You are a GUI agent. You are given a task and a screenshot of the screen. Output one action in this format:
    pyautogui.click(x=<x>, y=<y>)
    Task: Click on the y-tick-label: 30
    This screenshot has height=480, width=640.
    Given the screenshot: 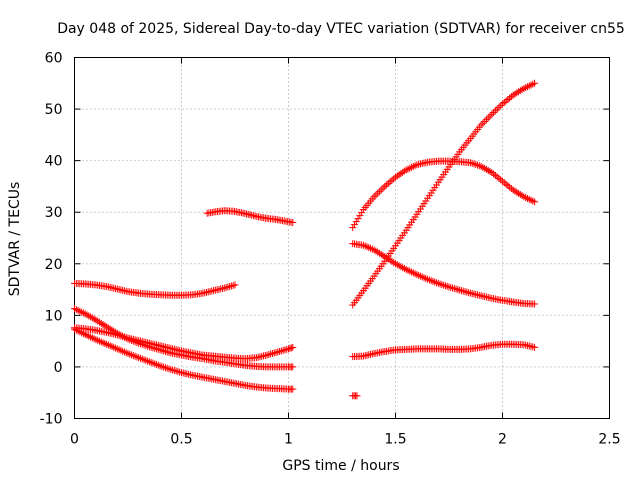 What is the action you would take?
    pyautogui.click(x=54, y=213)
    